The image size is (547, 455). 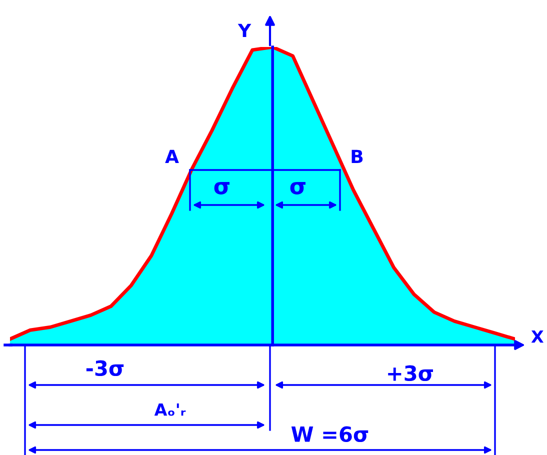 What do you see at coordinates (172, 156) in the screenshot?
I see `annotation: A` at bounding box center [172, 156].